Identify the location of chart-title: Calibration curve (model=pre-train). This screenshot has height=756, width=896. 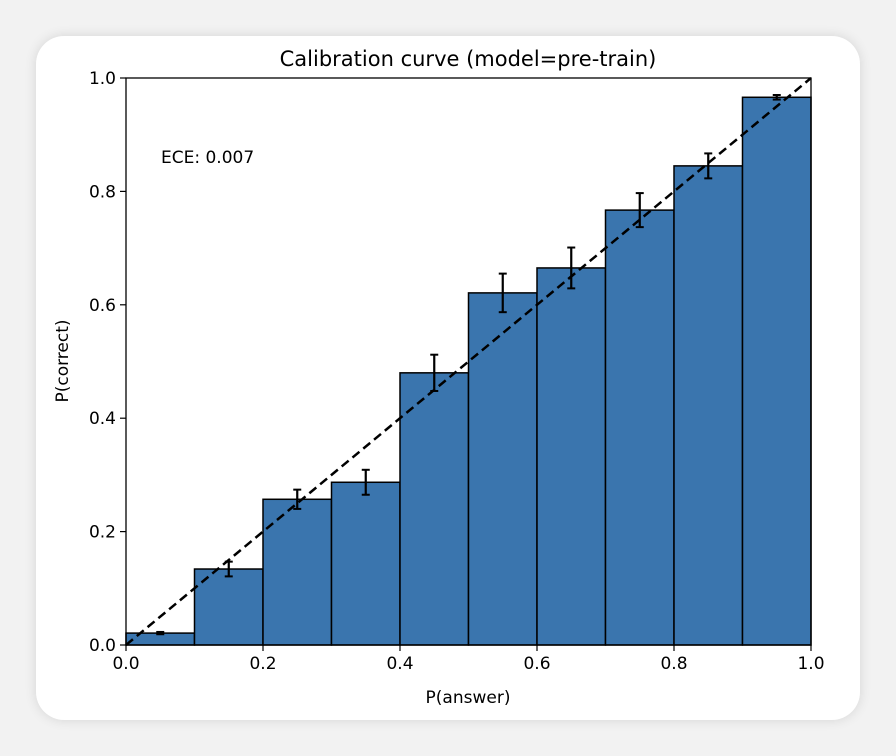
(468, 59).